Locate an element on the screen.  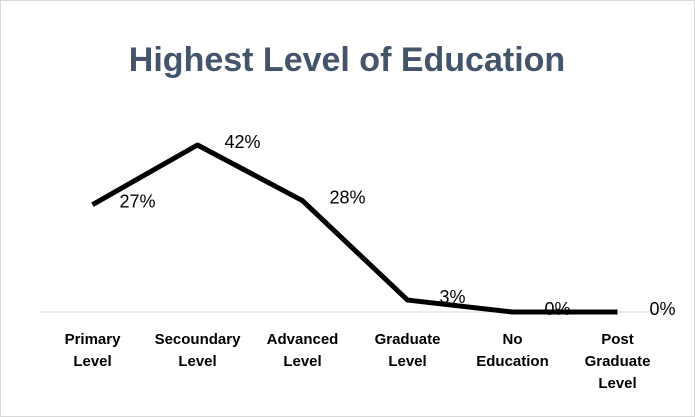
x-tick-label: Post Graduate Level is located at coordinates (618, 361).